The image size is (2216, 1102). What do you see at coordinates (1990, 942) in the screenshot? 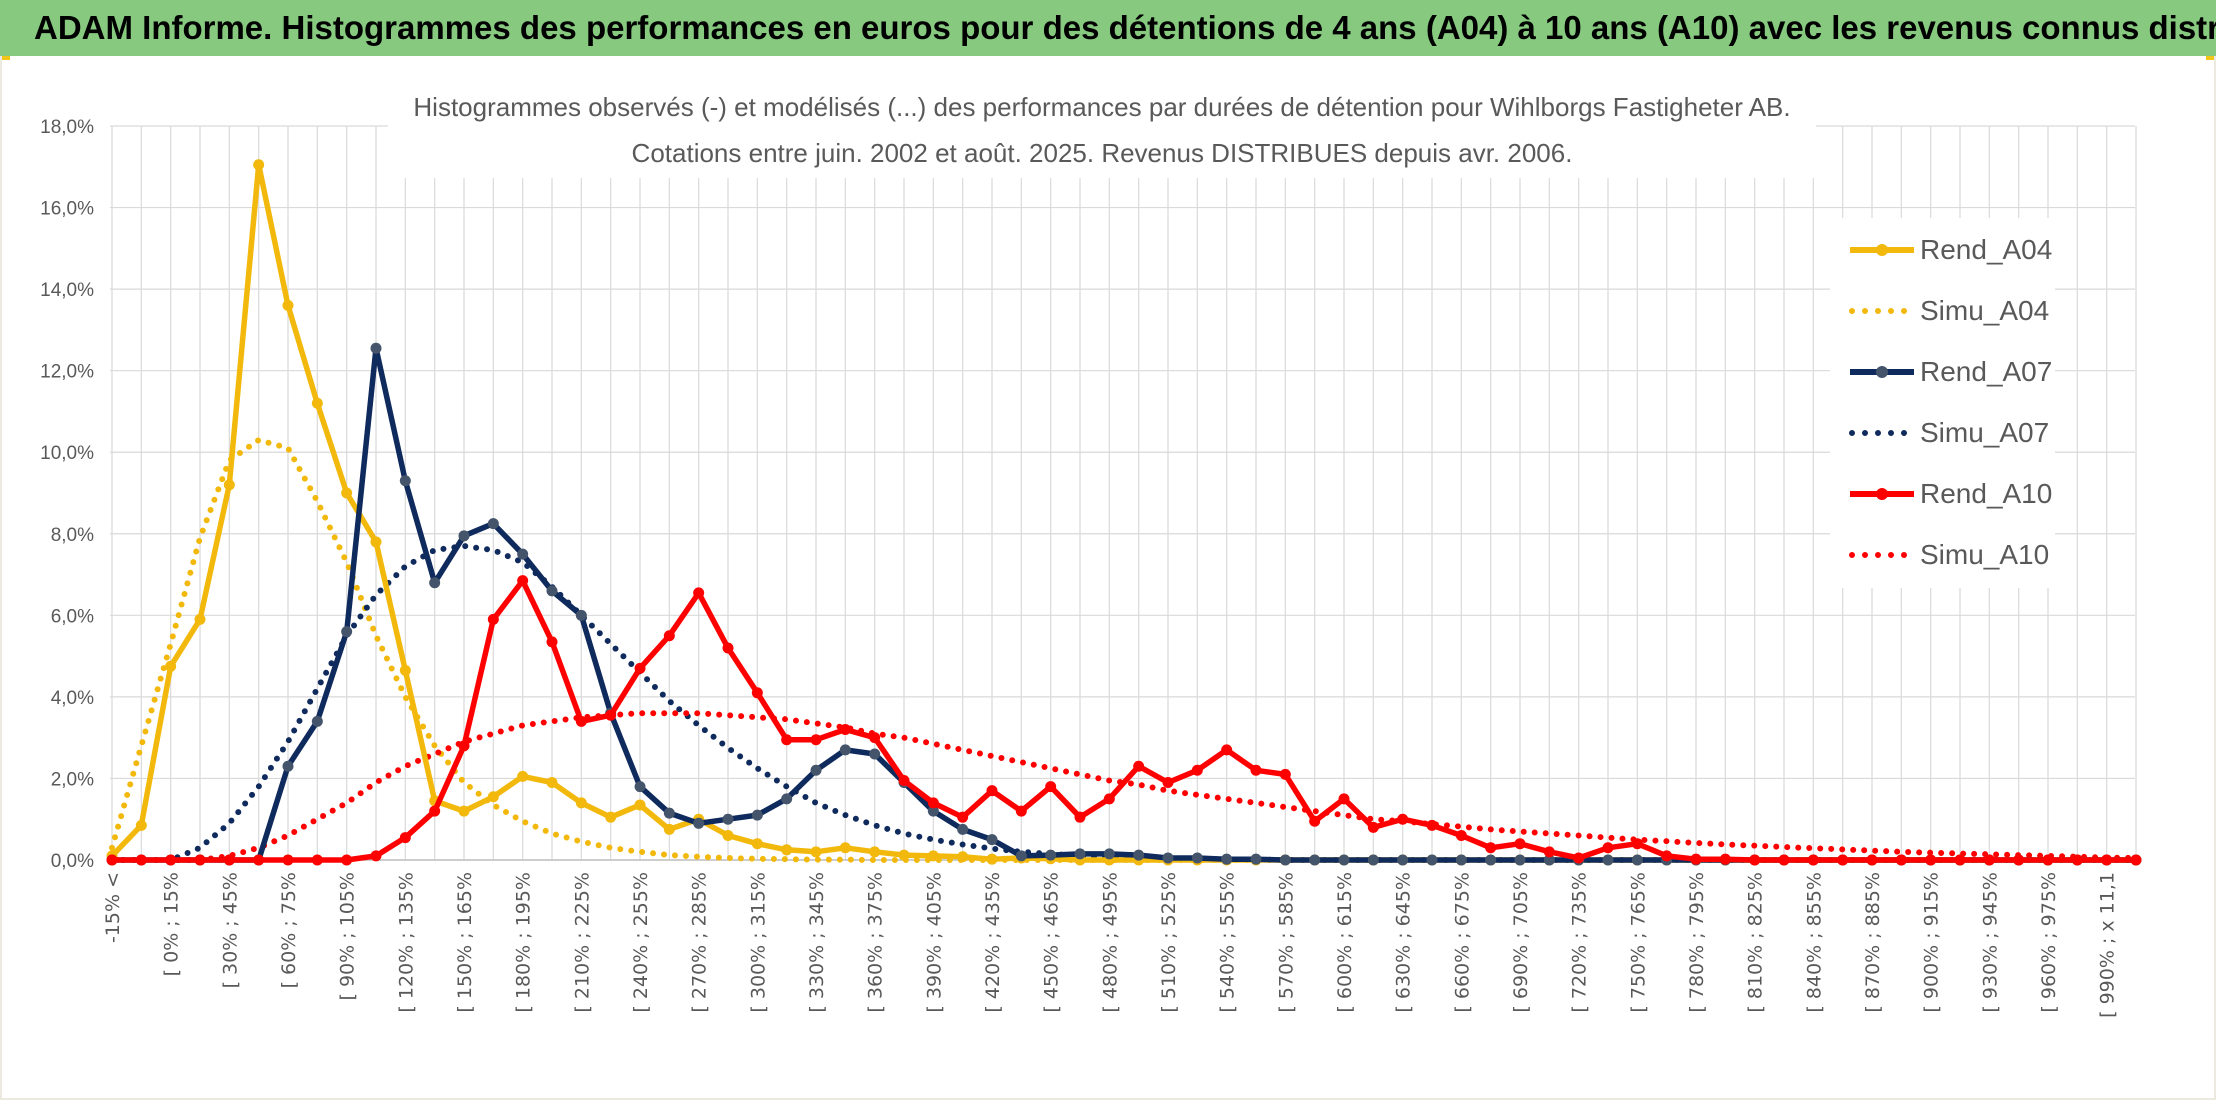
I see `x-tick-label: [ 930% ; 945%` at bounding box center [1990, 942].